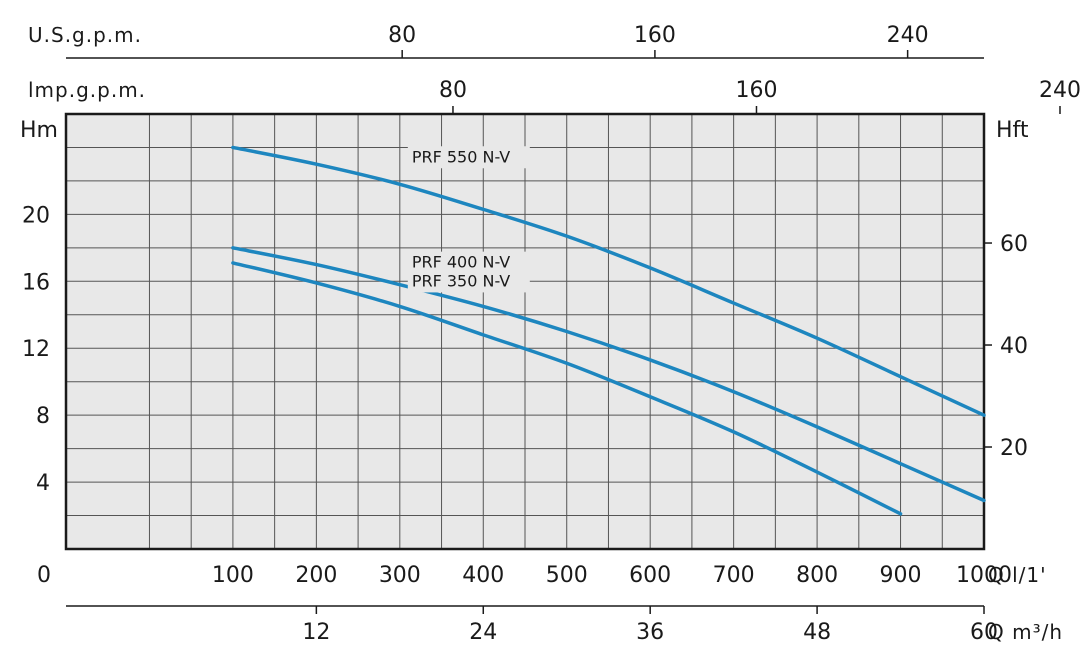 Image resolution: width=1088 pixels, height=657 pixels. I want to click on impgpm-tick-label: 80, so click(453, 90).